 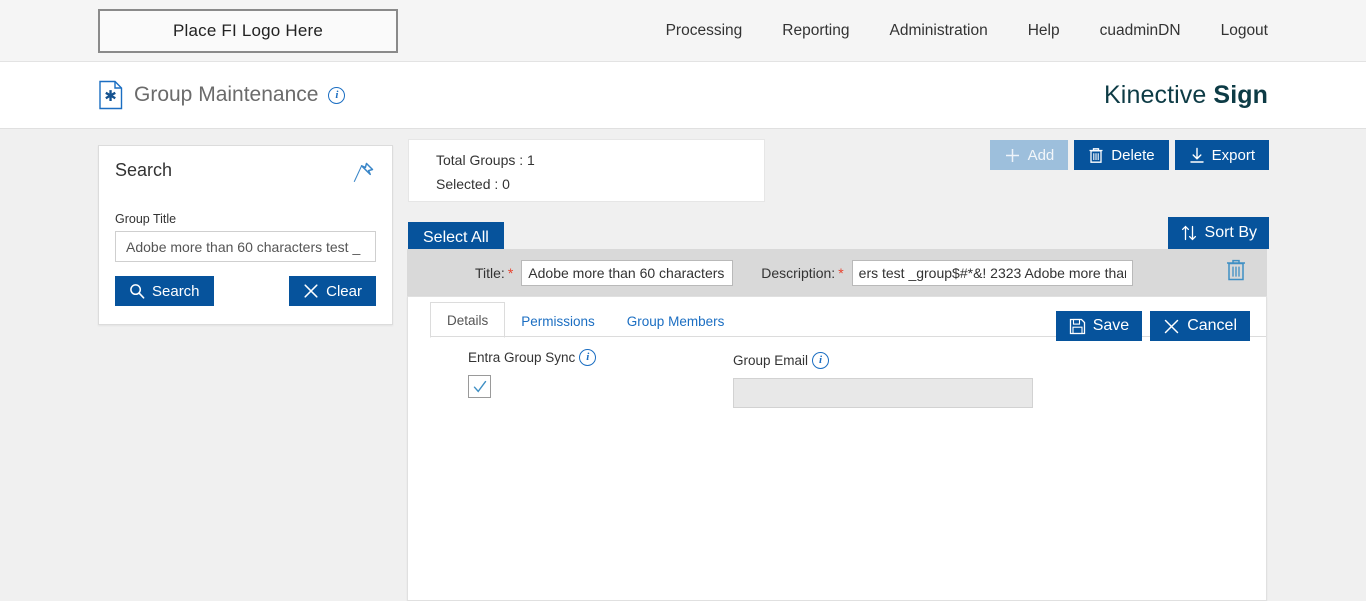 I want to click on brand-logo: Kinective Sign, so click(x=1186, y=95).